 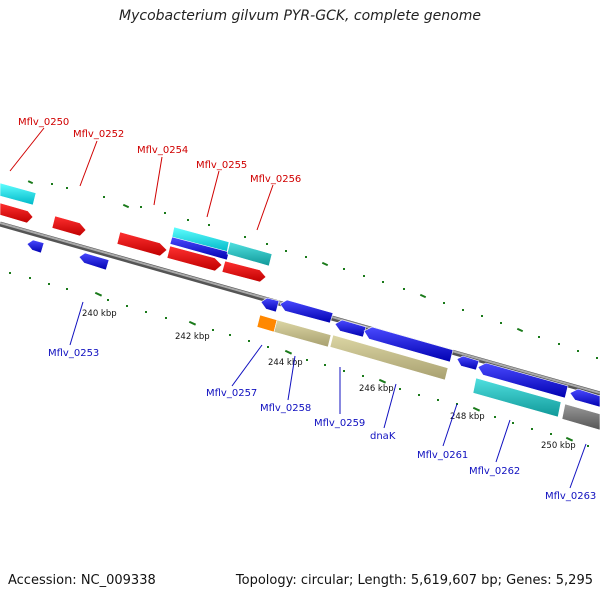 I want to click on label-mflv-0258: Mflv_0258, so click(x=285, y=408).